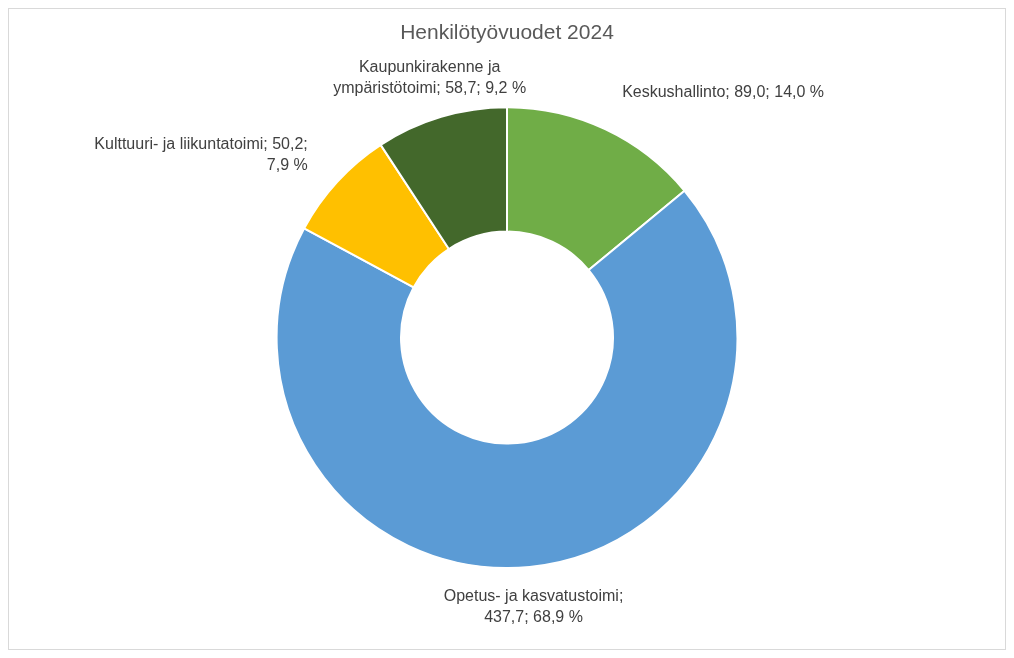 This screenshot has height=658, width=1014. I want to click on slice-label: Kaupunkirakenne ja ympäristötoimi; 58,7; 9,2 %, so click(430, 77).